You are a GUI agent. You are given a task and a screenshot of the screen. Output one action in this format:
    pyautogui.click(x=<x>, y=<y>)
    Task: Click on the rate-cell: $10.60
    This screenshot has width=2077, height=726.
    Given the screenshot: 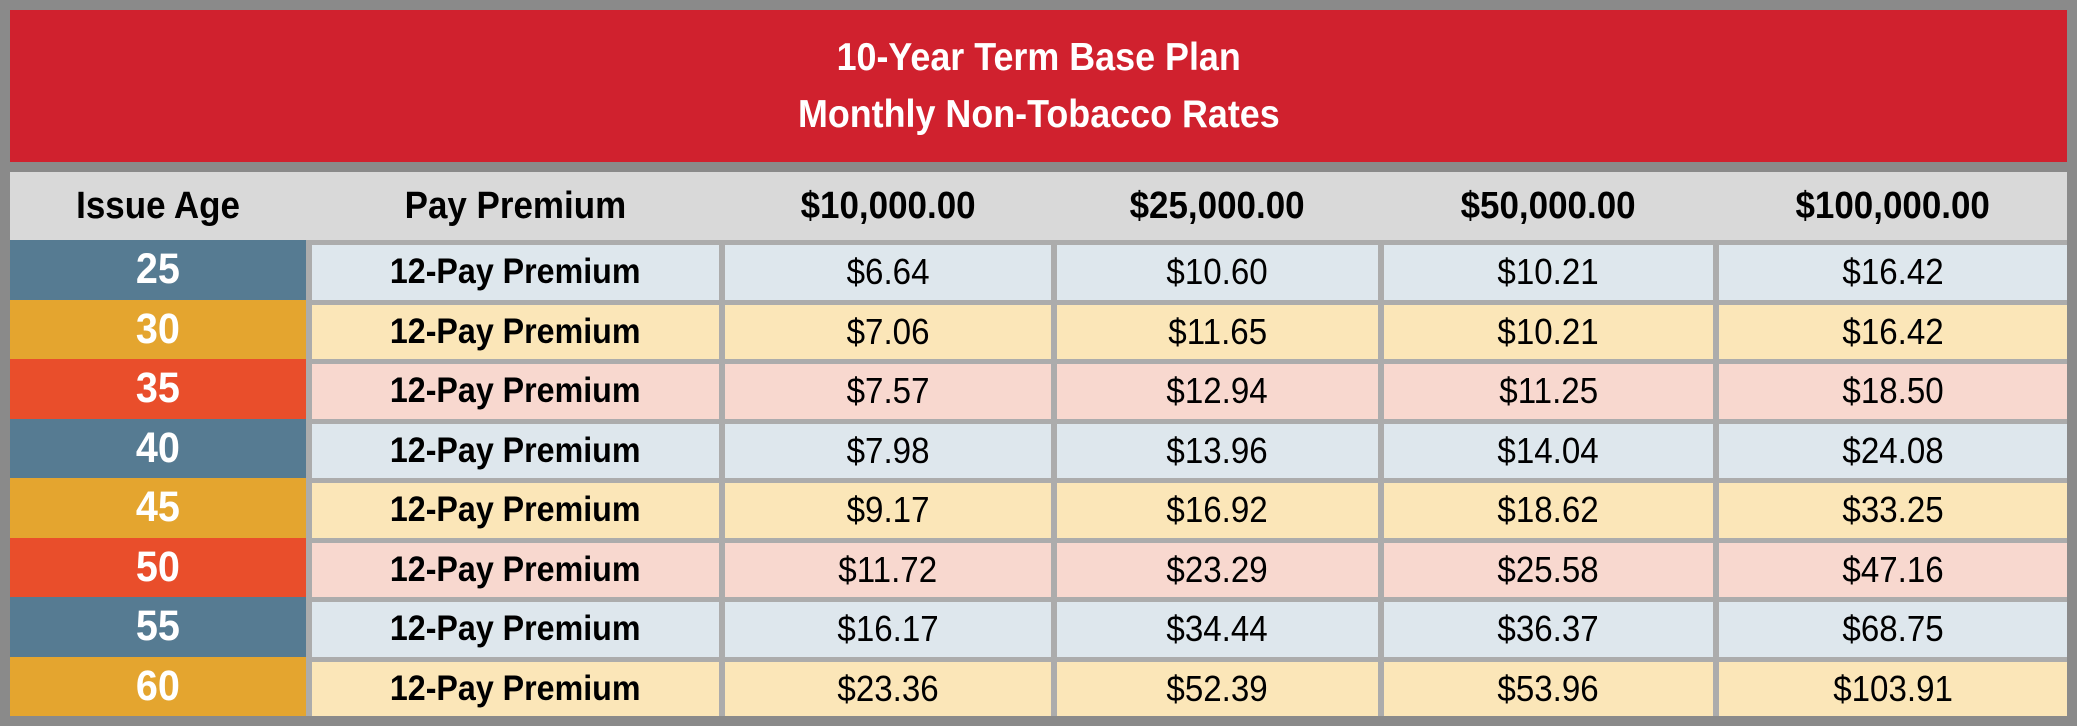 What is the action you would take?
    pyautogui.click(x=1217, y=272)
    